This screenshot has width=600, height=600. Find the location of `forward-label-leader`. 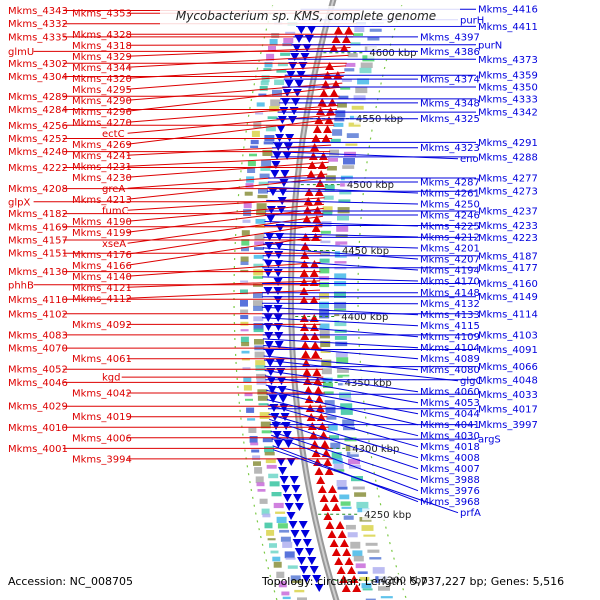

forward-label-leader is located at coordinates (229, 150).